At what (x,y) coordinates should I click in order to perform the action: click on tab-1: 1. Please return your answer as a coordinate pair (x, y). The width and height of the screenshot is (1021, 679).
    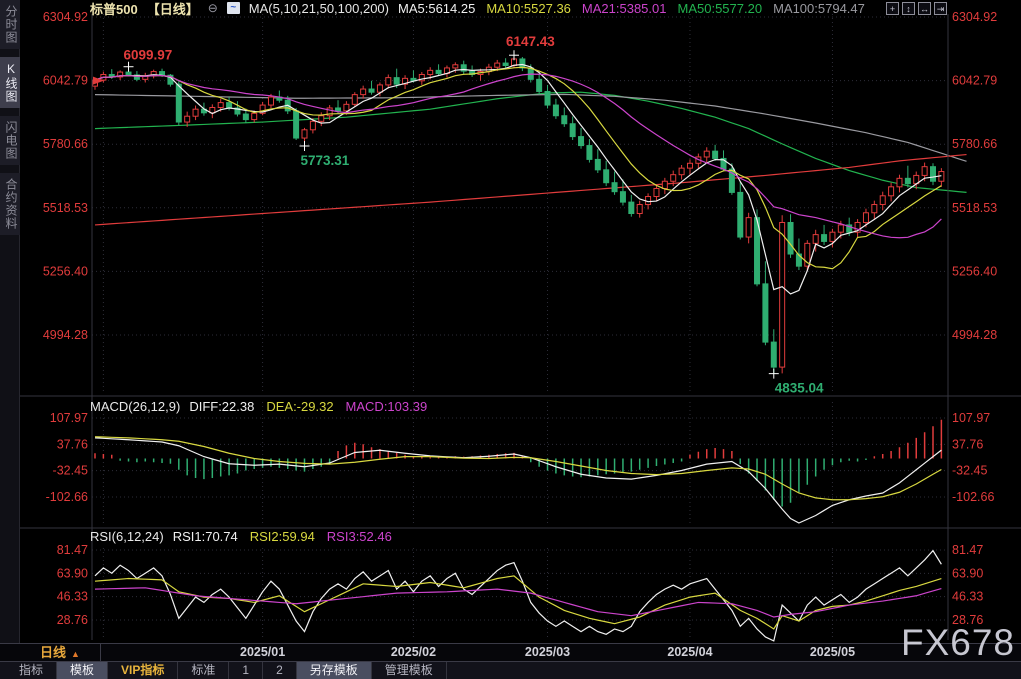
    Looking at the image, I should click on (246, 670).